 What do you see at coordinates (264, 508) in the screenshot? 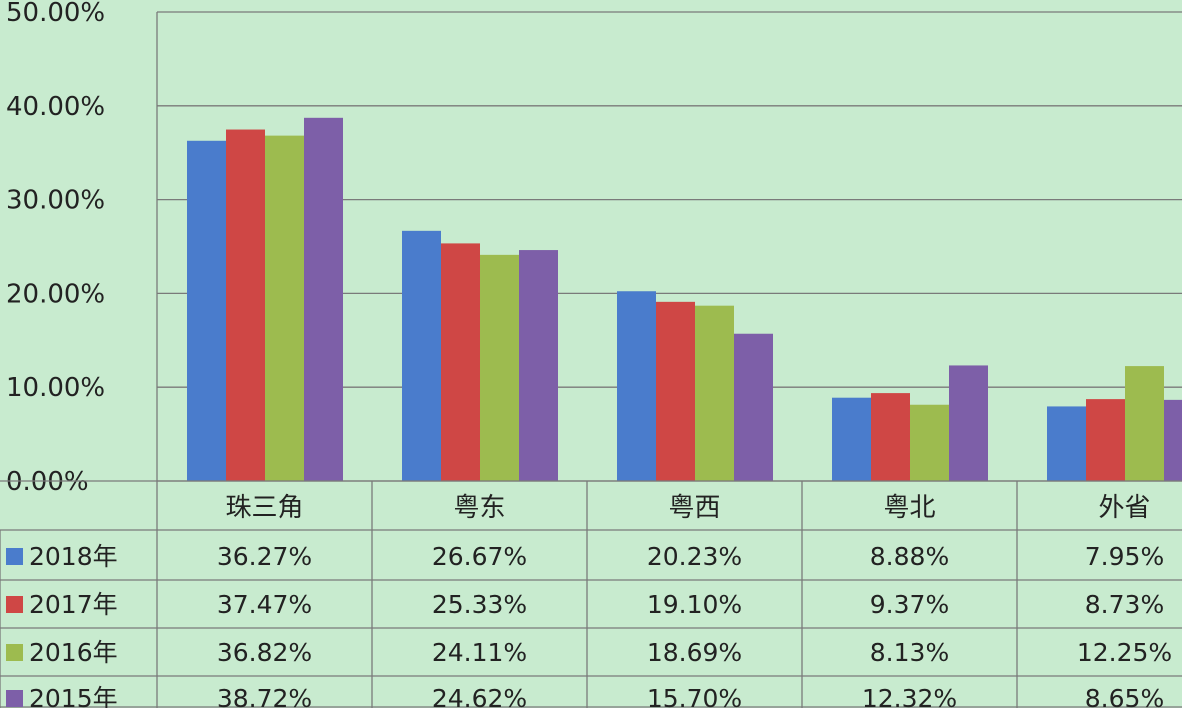
I see `category-label: 珠三角` at bounding box center [264, 508].